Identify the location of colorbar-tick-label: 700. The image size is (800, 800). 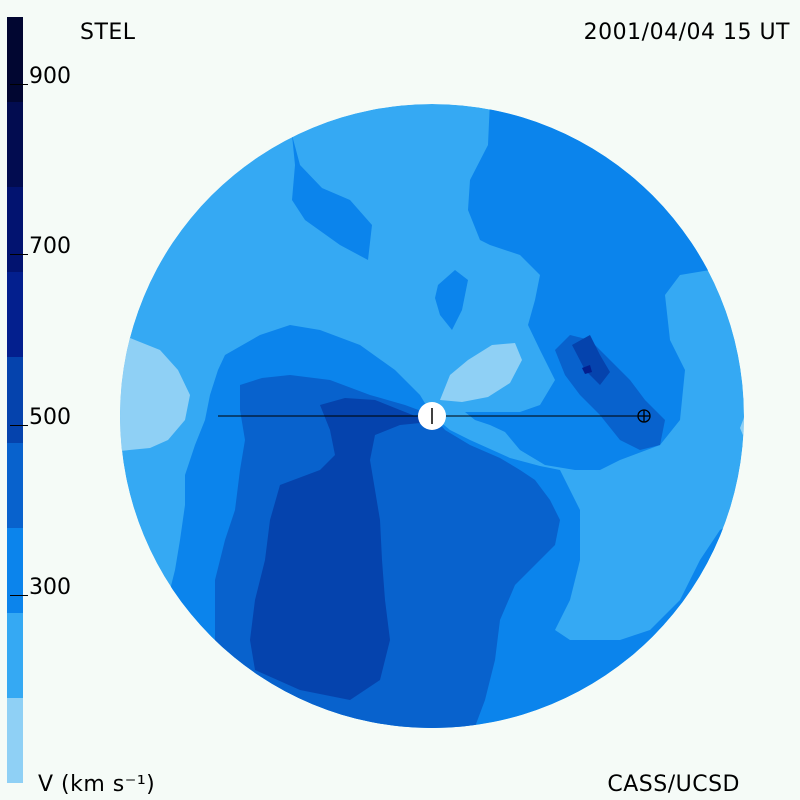
(50, 247).